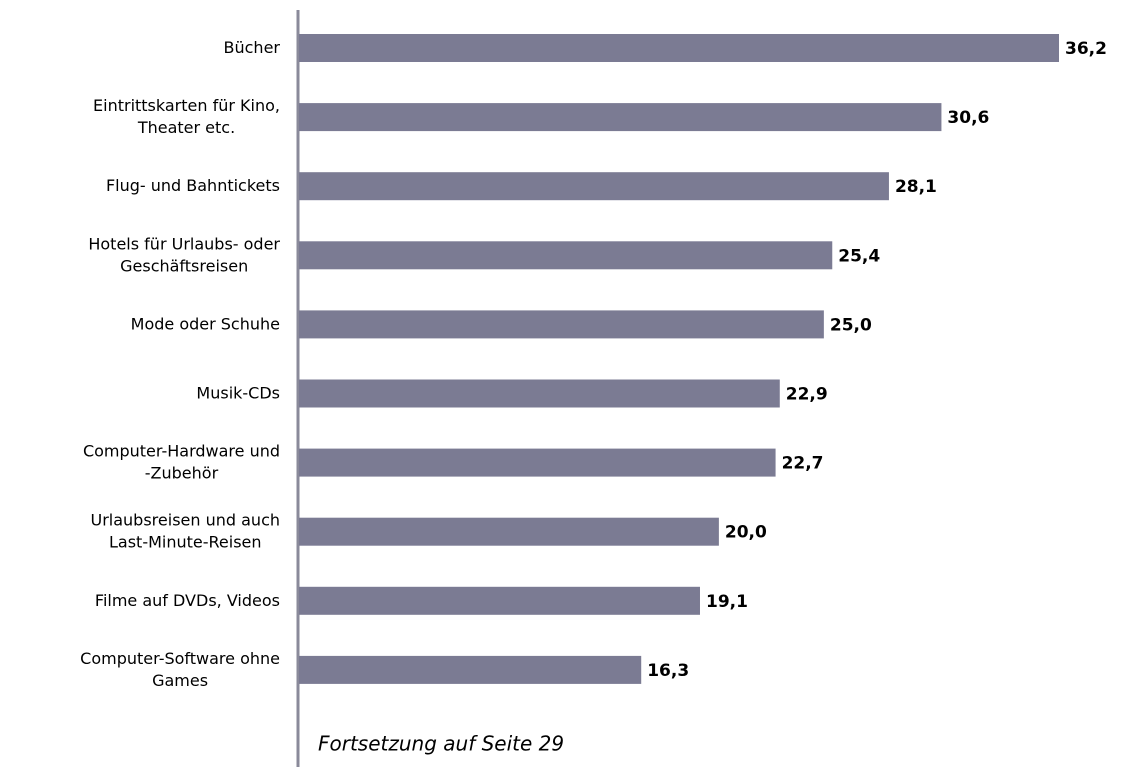 The width and height of the screenshot is (1126, 767). What do you see at coordinates (186, 530) in the screenshot?
I see `category-label: Urlaubsreisen und auch Last-Minute-Reisen` at bounding box center [186, 530].